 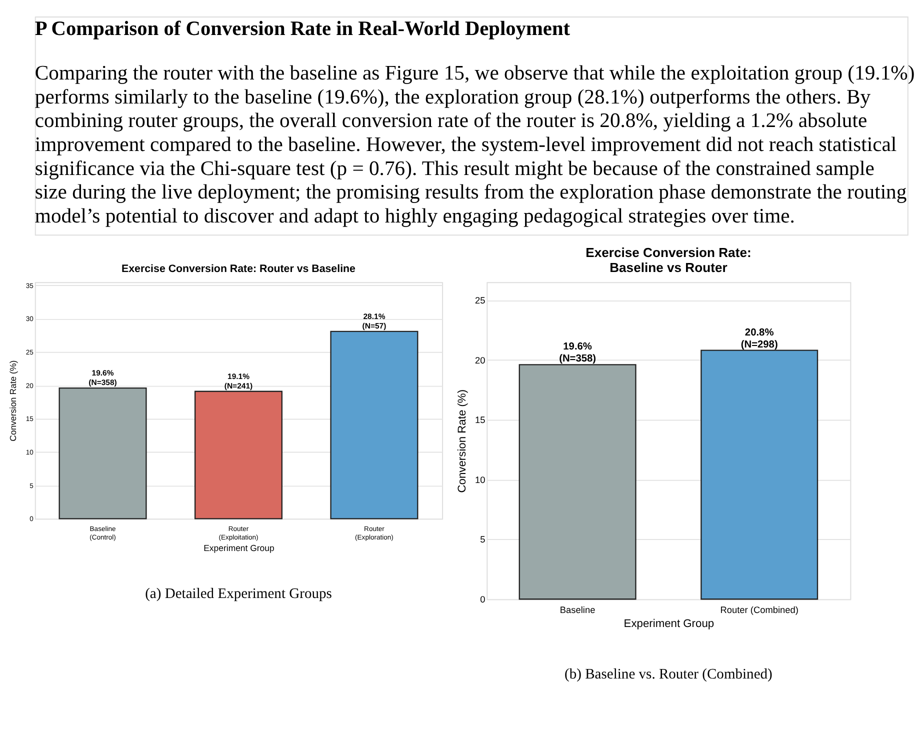 What do you see at coordinates (668, 674) in the screenshot?
I see `text: (b) Baseline vs. Router (Combined)` at bounding box center [668, 674].